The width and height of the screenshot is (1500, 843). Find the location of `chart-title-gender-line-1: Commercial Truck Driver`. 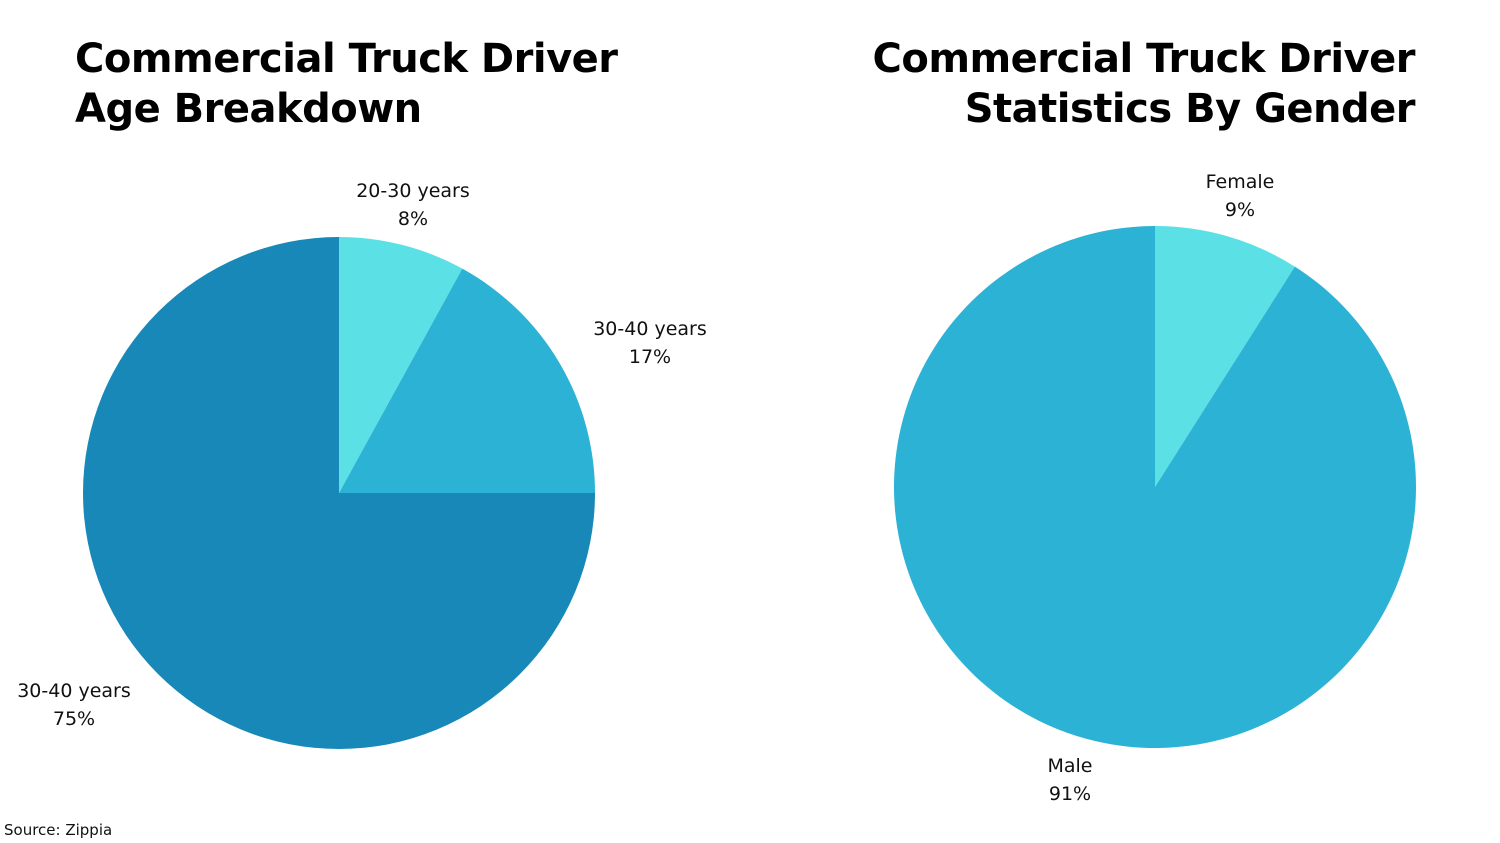

chart-title-gender-line-1: Commercial Truck Driver is located at coordinates (1143, 59).